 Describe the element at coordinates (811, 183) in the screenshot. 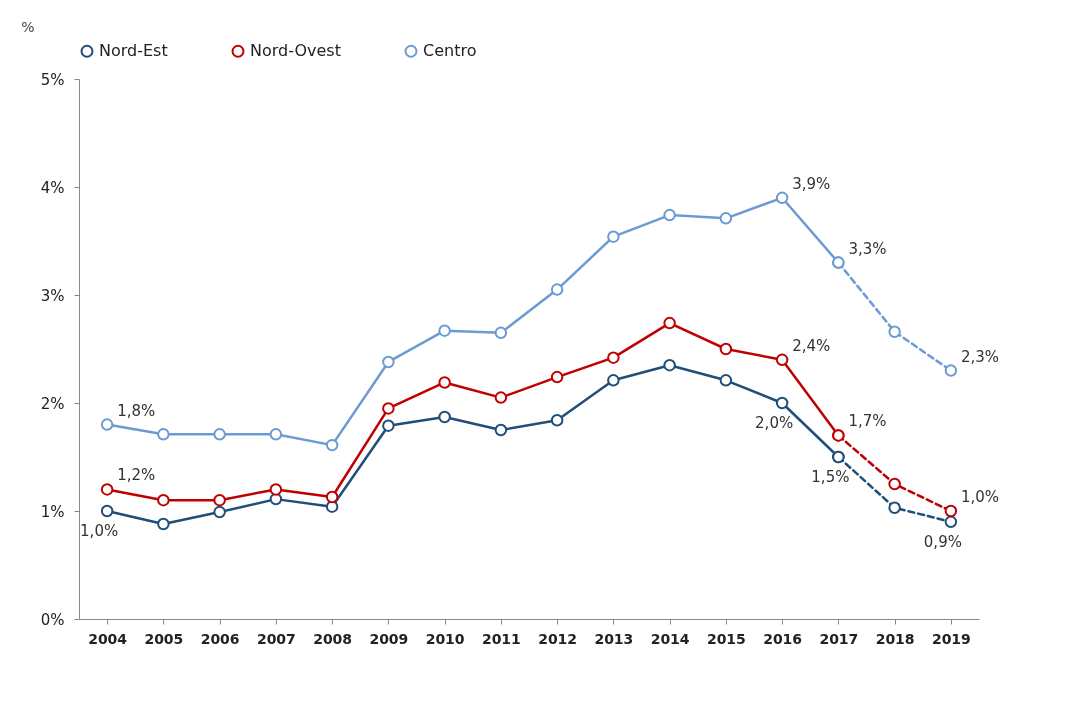

I see `data-label: 3,9%` at that location.